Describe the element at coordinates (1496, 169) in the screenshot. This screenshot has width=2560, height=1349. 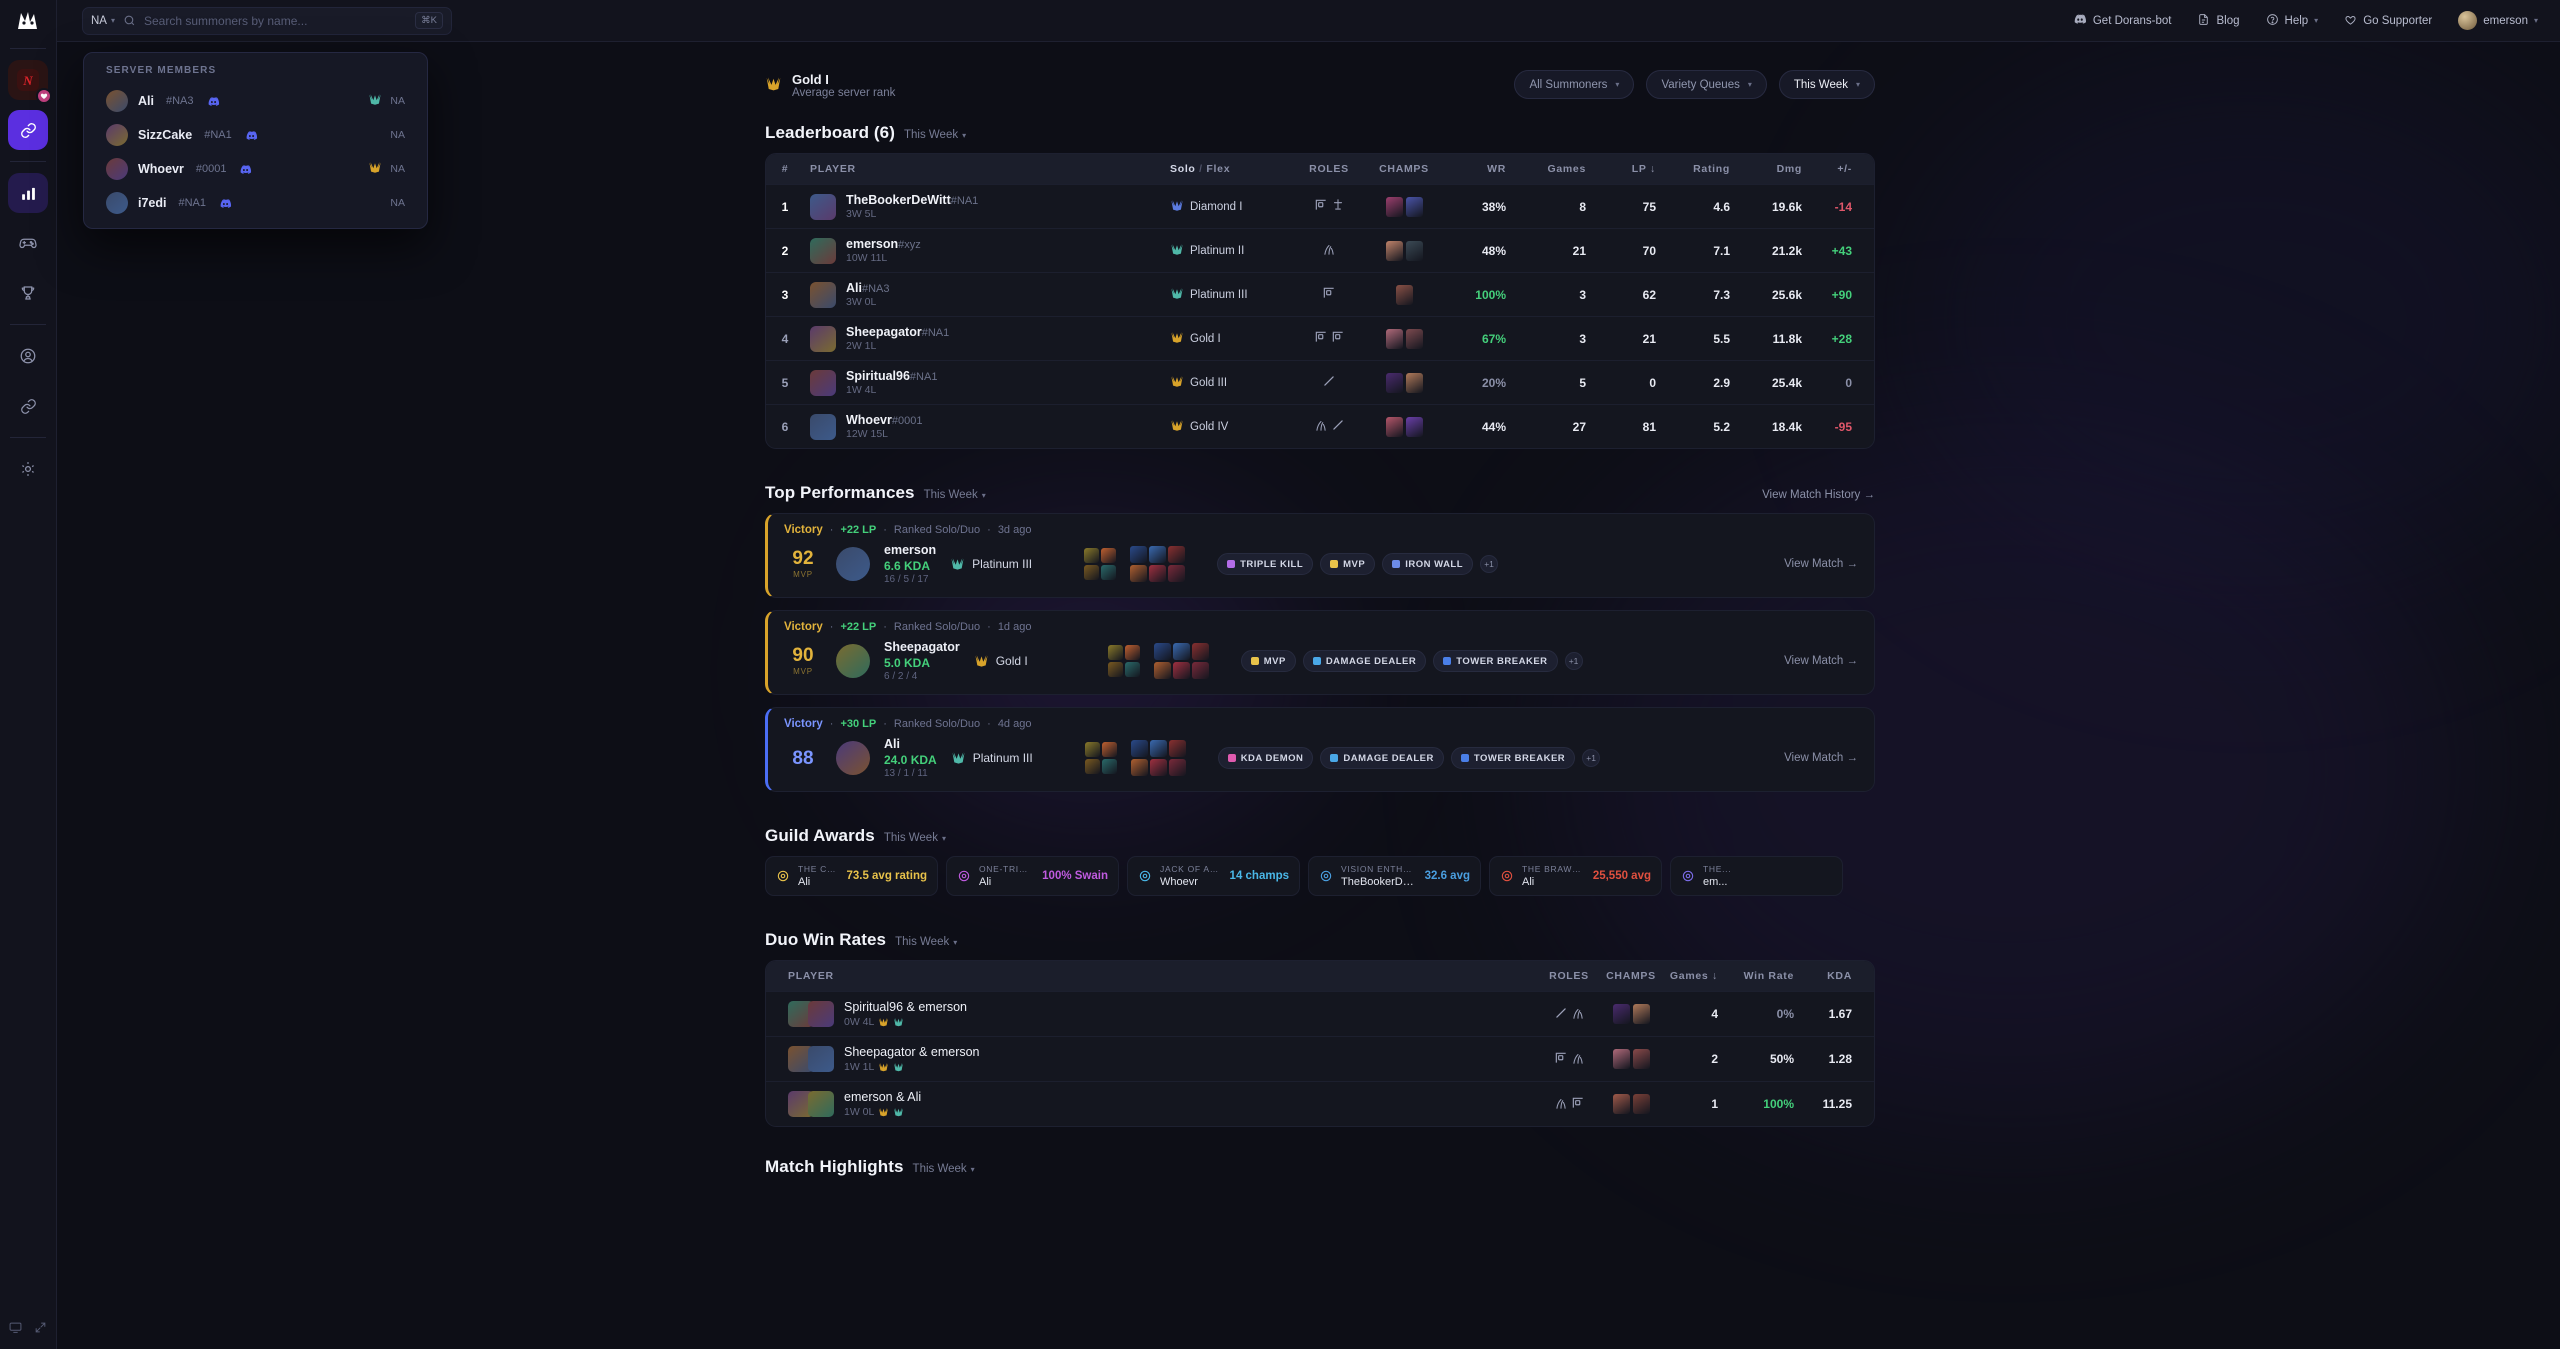
I see `col-wr: WR` at that location.